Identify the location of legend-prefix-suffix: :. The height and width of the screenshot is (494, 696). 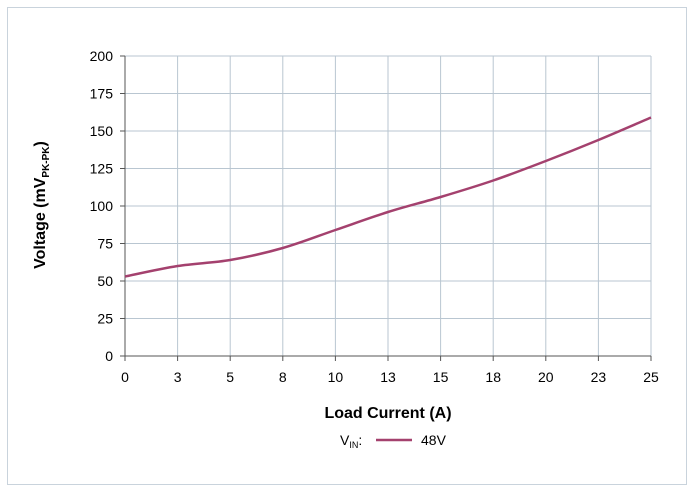
(360, 440).